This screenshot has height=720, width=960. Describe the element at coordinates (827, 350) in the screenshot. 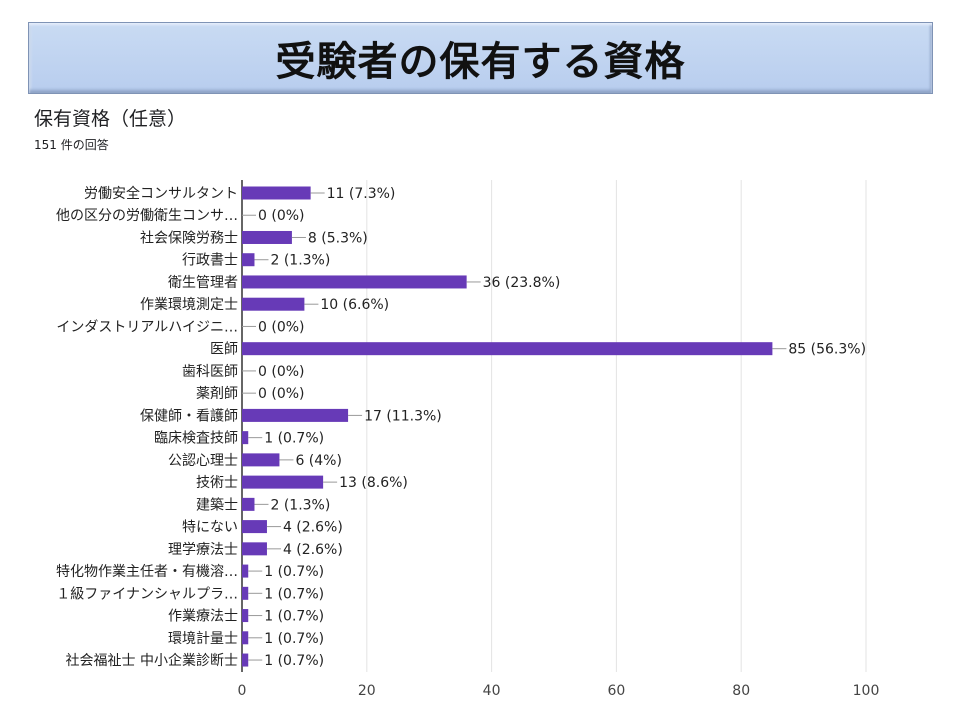

I see `data-label: 85 (56.3%)` at that location.